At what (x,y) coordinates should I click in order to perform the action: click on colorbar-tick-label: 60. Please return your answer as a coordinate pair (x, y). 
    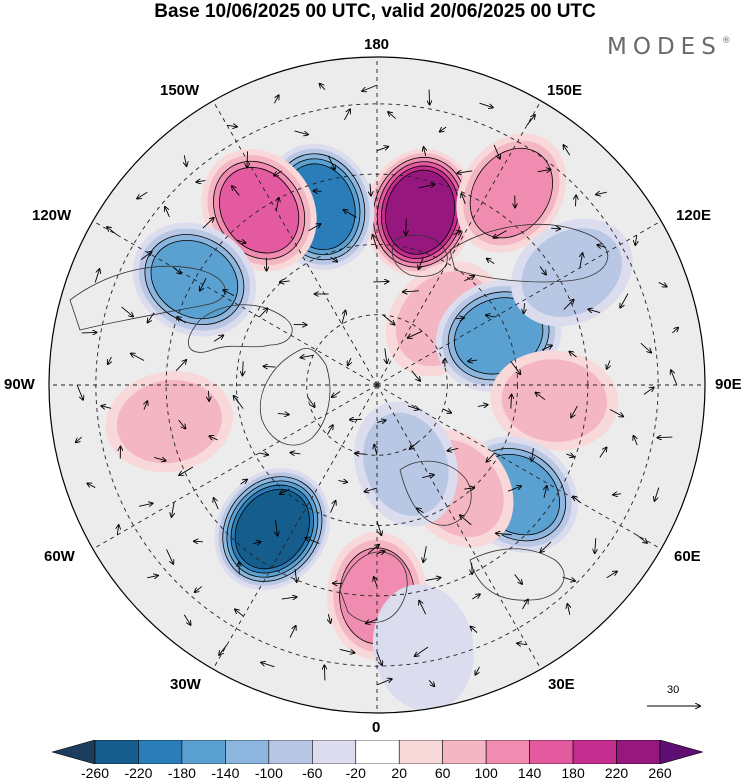
    Looking at the image, I should click on (442, 773).